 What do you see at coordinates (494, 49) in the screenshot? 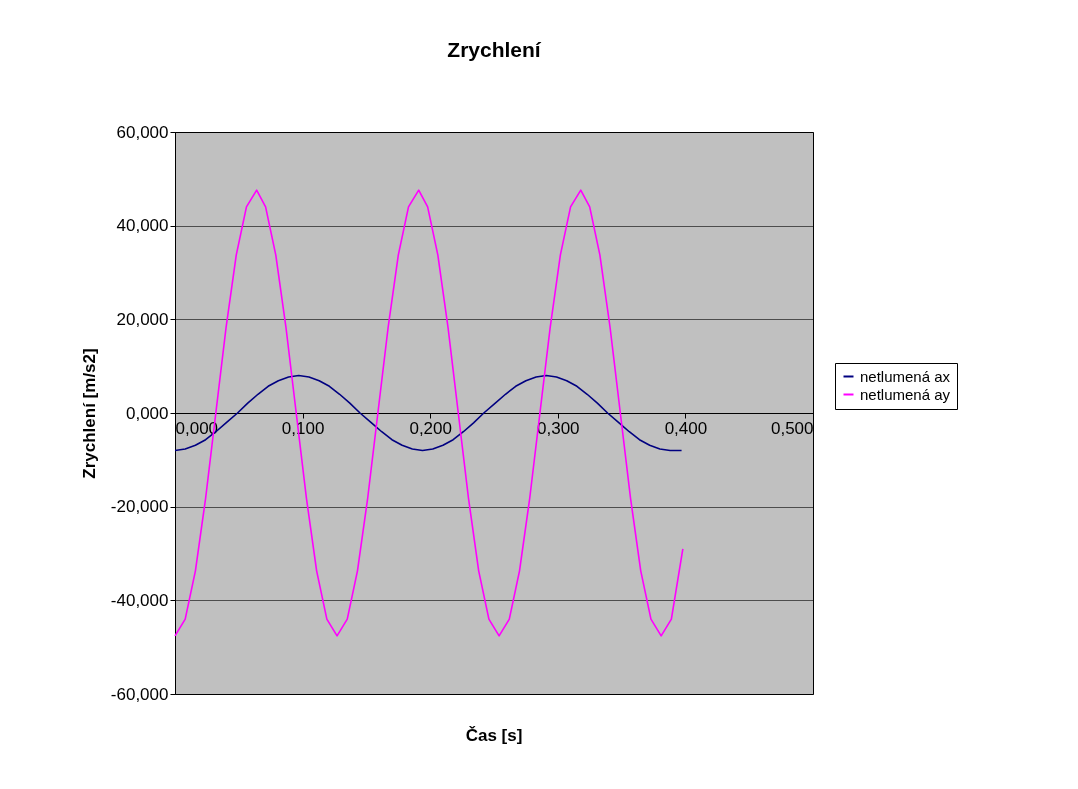
I see `chart-title: Zrychlení` at bounding box center [494, 49].